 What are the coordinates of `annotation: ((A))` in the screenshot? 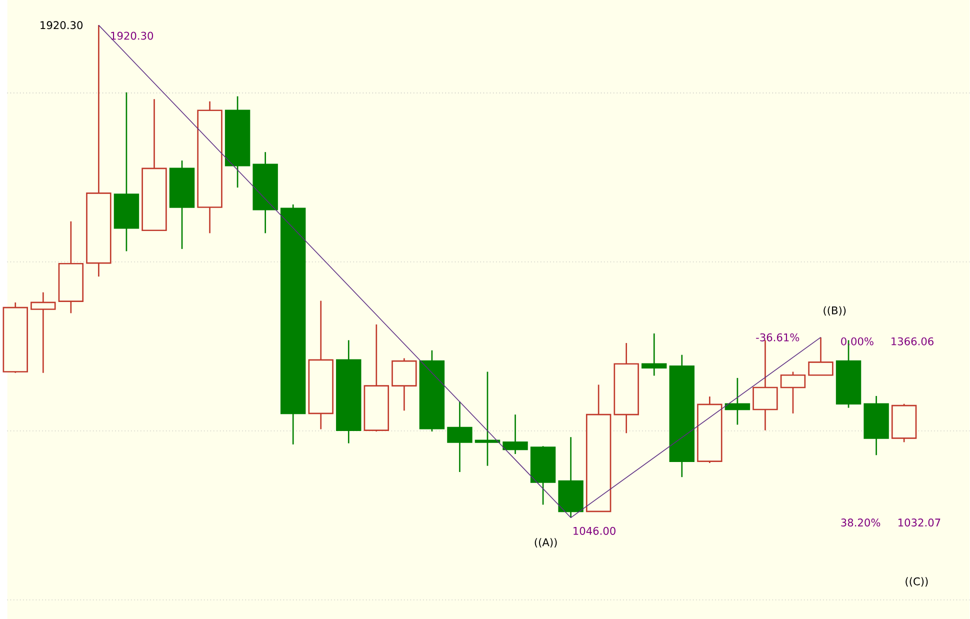 It's located at (545, 543).